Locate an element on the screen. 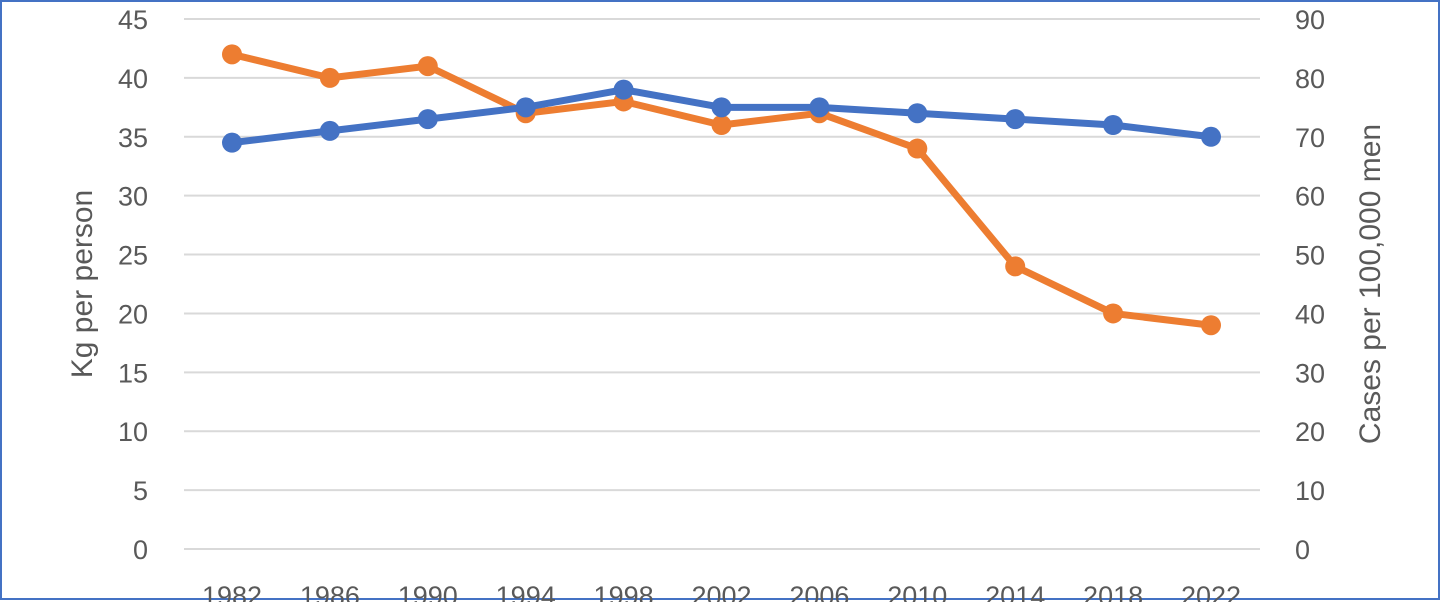 This screenshot has height=602, width=1440. x-tick-label: 2002 is located at coordinates (721, 591).